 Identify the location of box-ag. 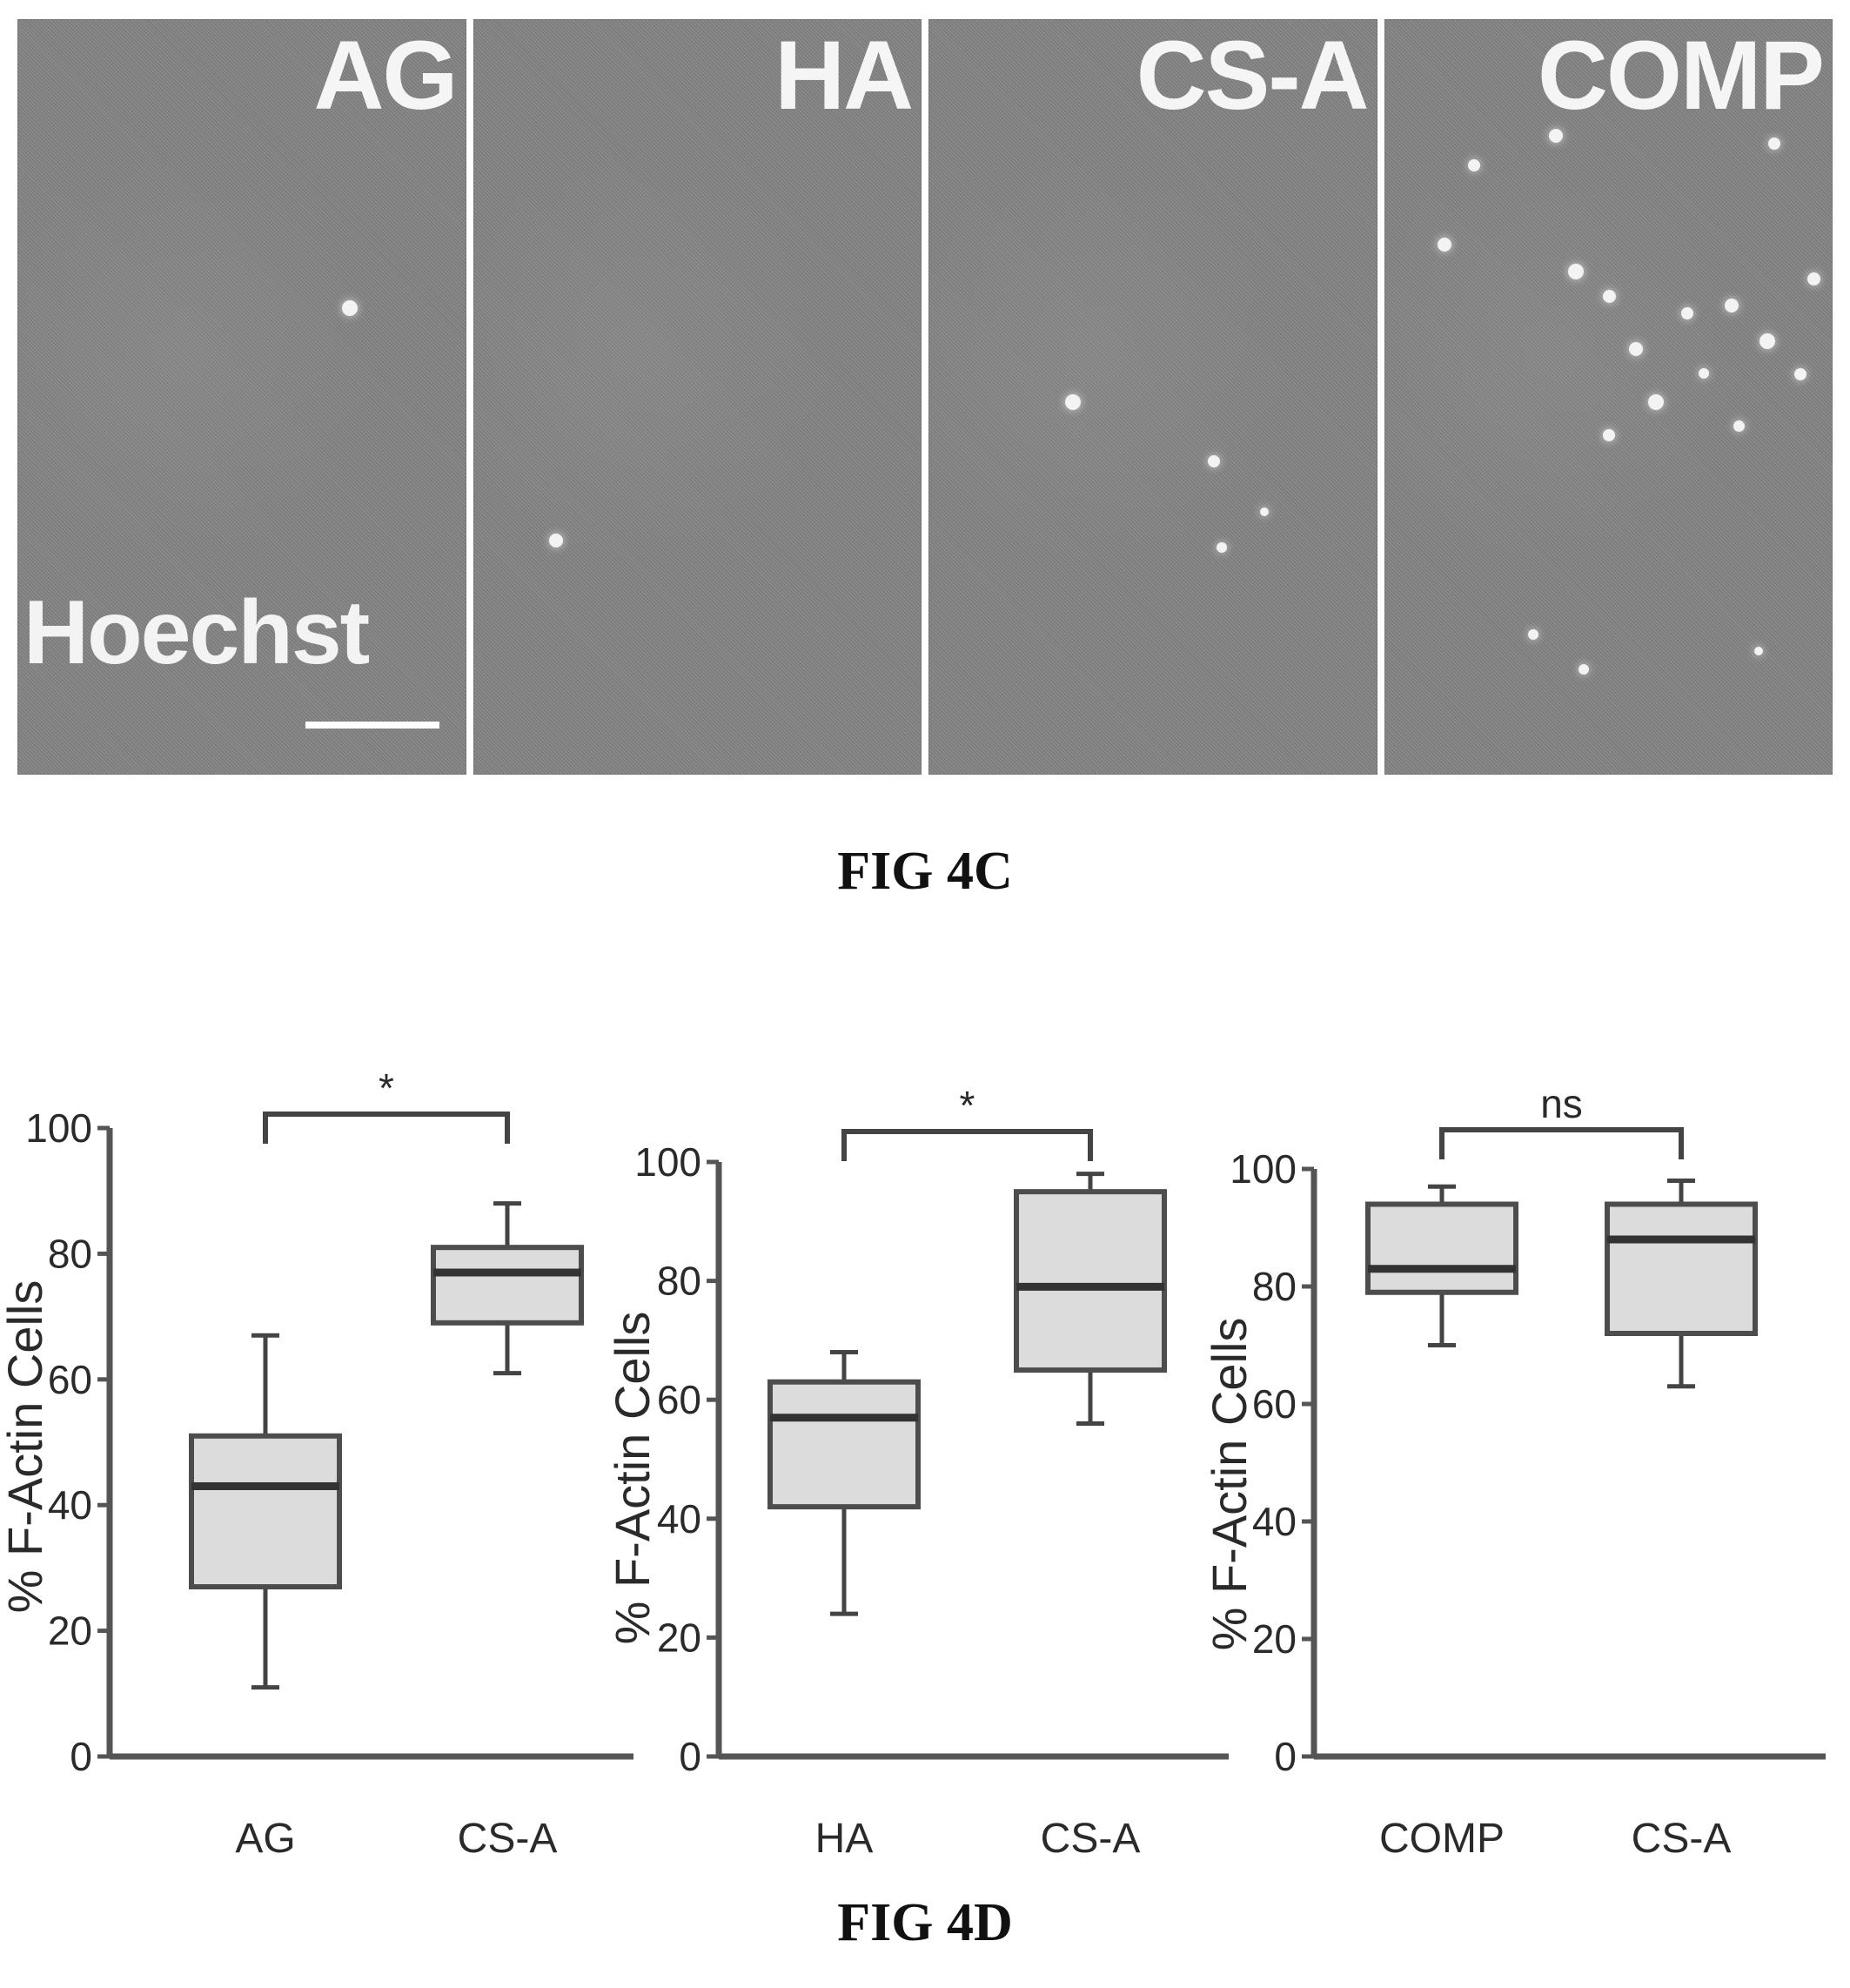
(265, 1512).